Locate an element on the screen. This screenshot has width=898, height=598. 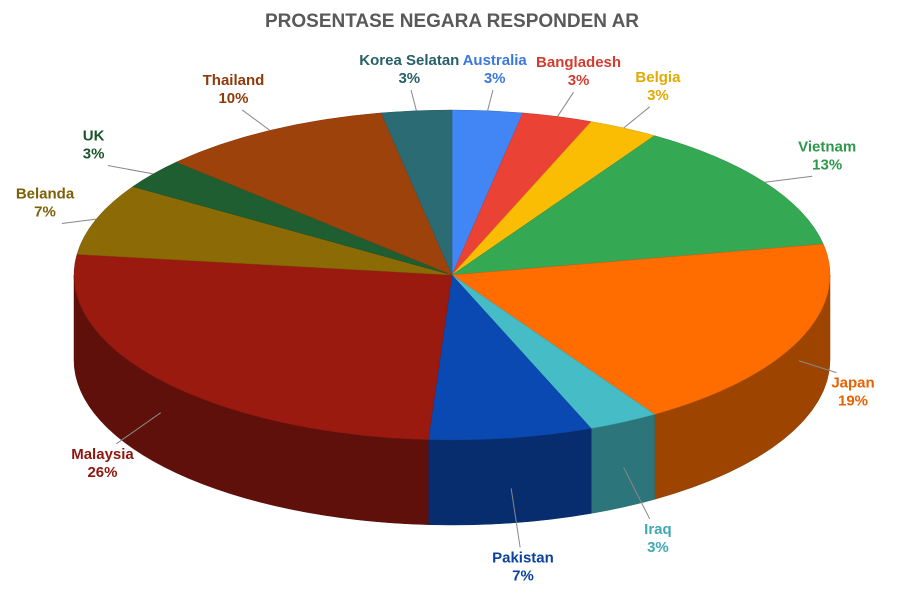
slice-value-label: 10% is located at coordinates (233, 98).